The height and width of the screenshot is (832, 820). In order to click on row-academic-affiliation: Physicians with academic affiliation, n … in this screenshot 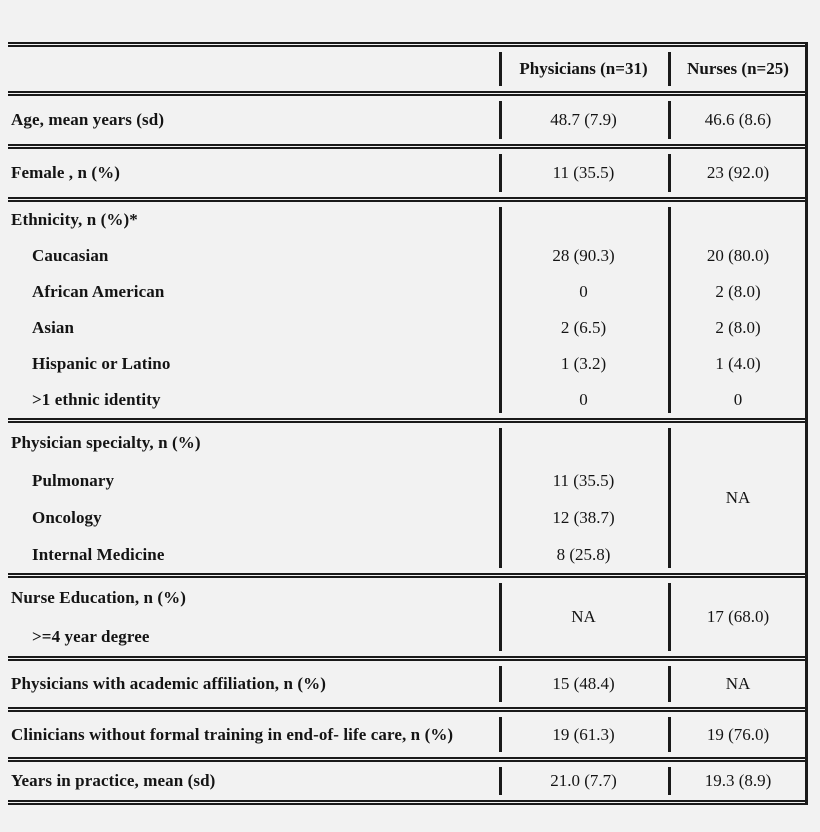, I will do `click(408, 684)`.